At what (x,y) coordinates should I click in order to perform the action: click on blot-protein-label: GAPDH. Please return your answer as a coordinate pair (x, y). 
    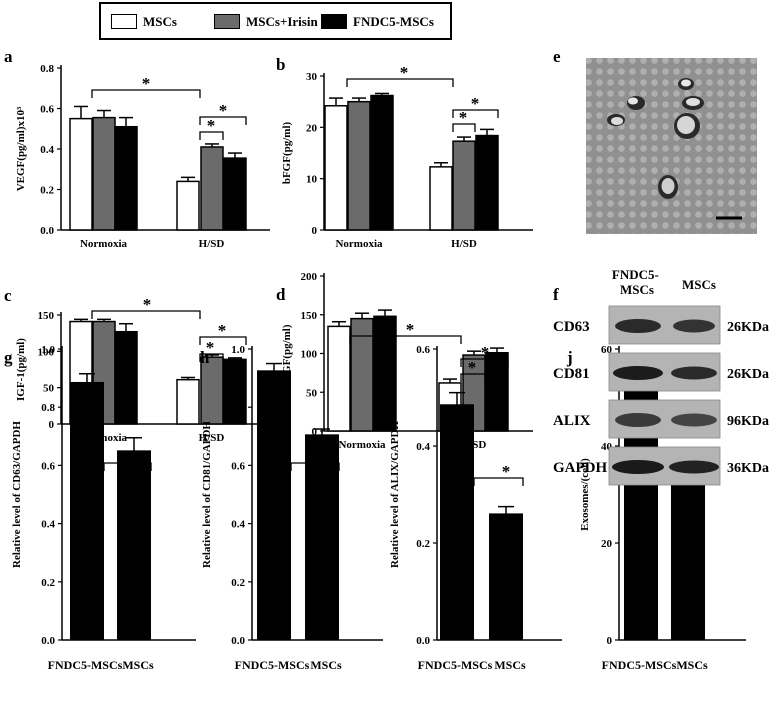
    Looking at the image, I should click on (580, 468).